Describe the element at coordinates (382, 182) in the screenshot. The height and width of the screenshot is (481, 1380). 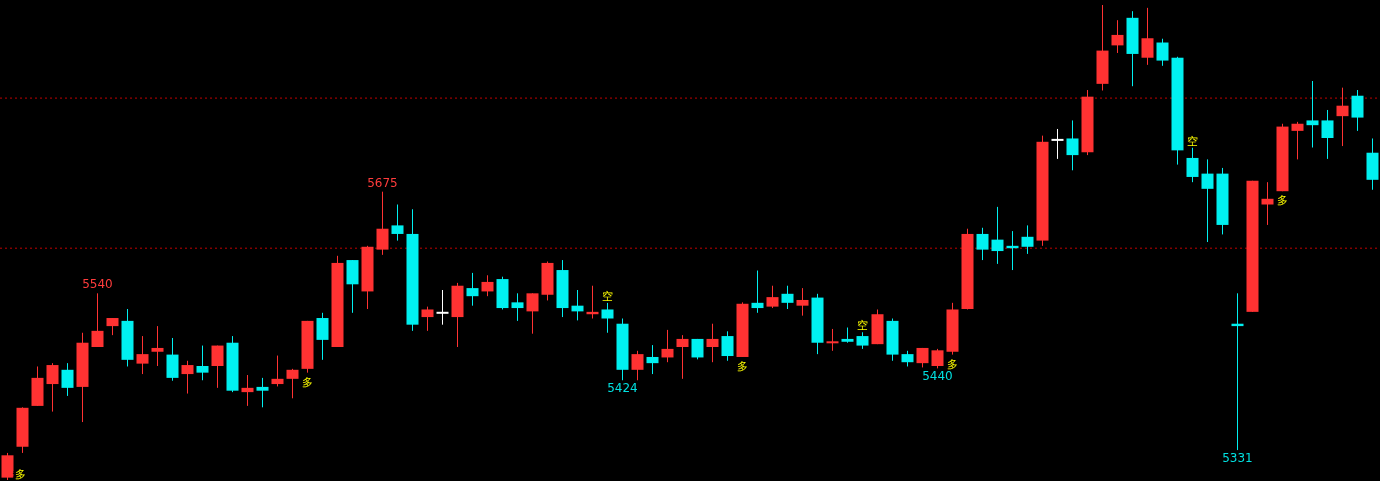
I see `text: 5675` at that location.